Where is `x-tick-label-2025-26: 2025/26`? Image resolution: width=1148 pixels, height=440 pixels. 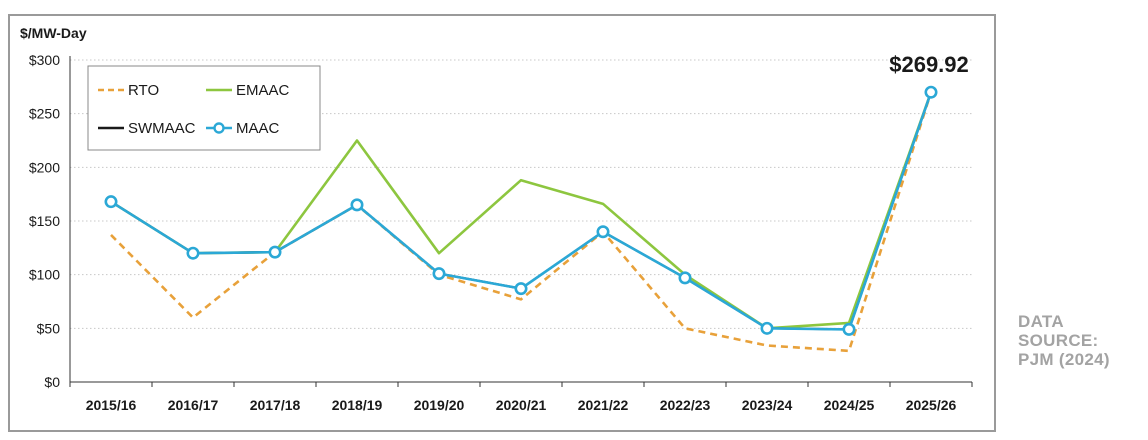 x-tick-label-2025-26: 2025/26 is located at coordinates (931, 405).